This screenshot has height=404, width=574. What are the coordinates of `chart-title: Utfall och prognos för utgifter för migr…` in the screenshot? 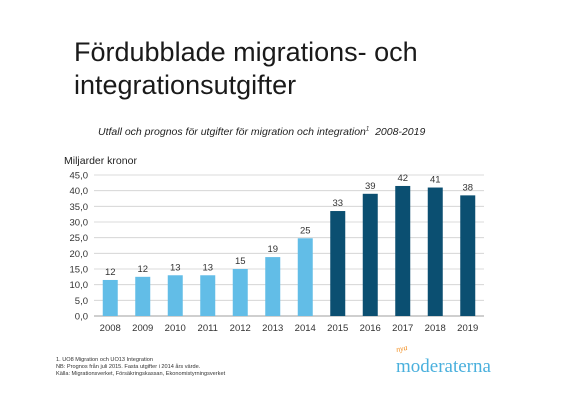 It's located at (261, 132).